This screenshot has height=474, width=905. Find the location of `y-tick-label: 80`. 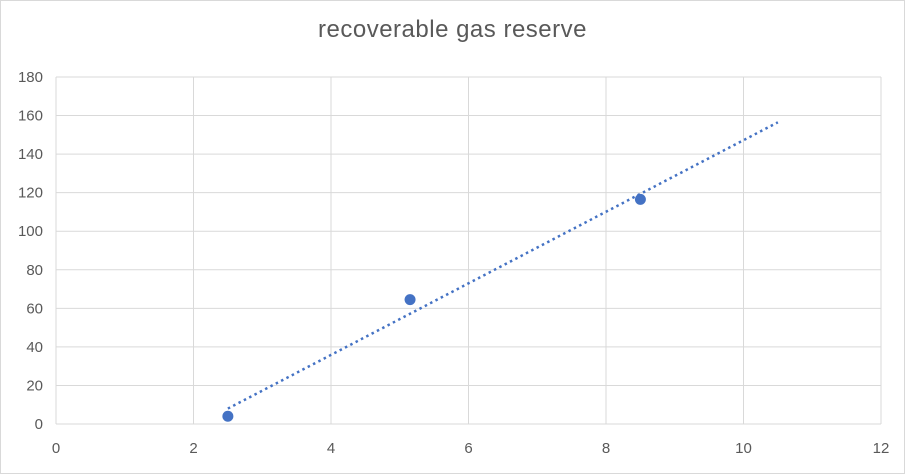

y-tick-label: 80 is located at coordinates (34, 270).